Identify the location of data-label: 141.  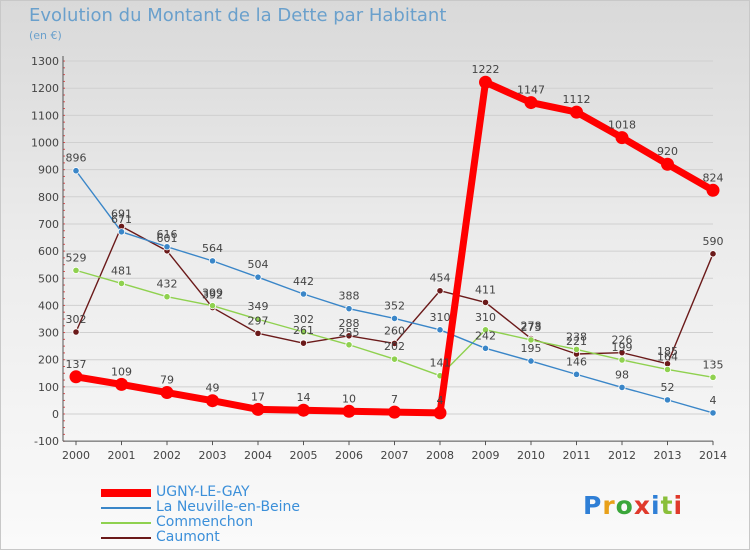
(440, 363).